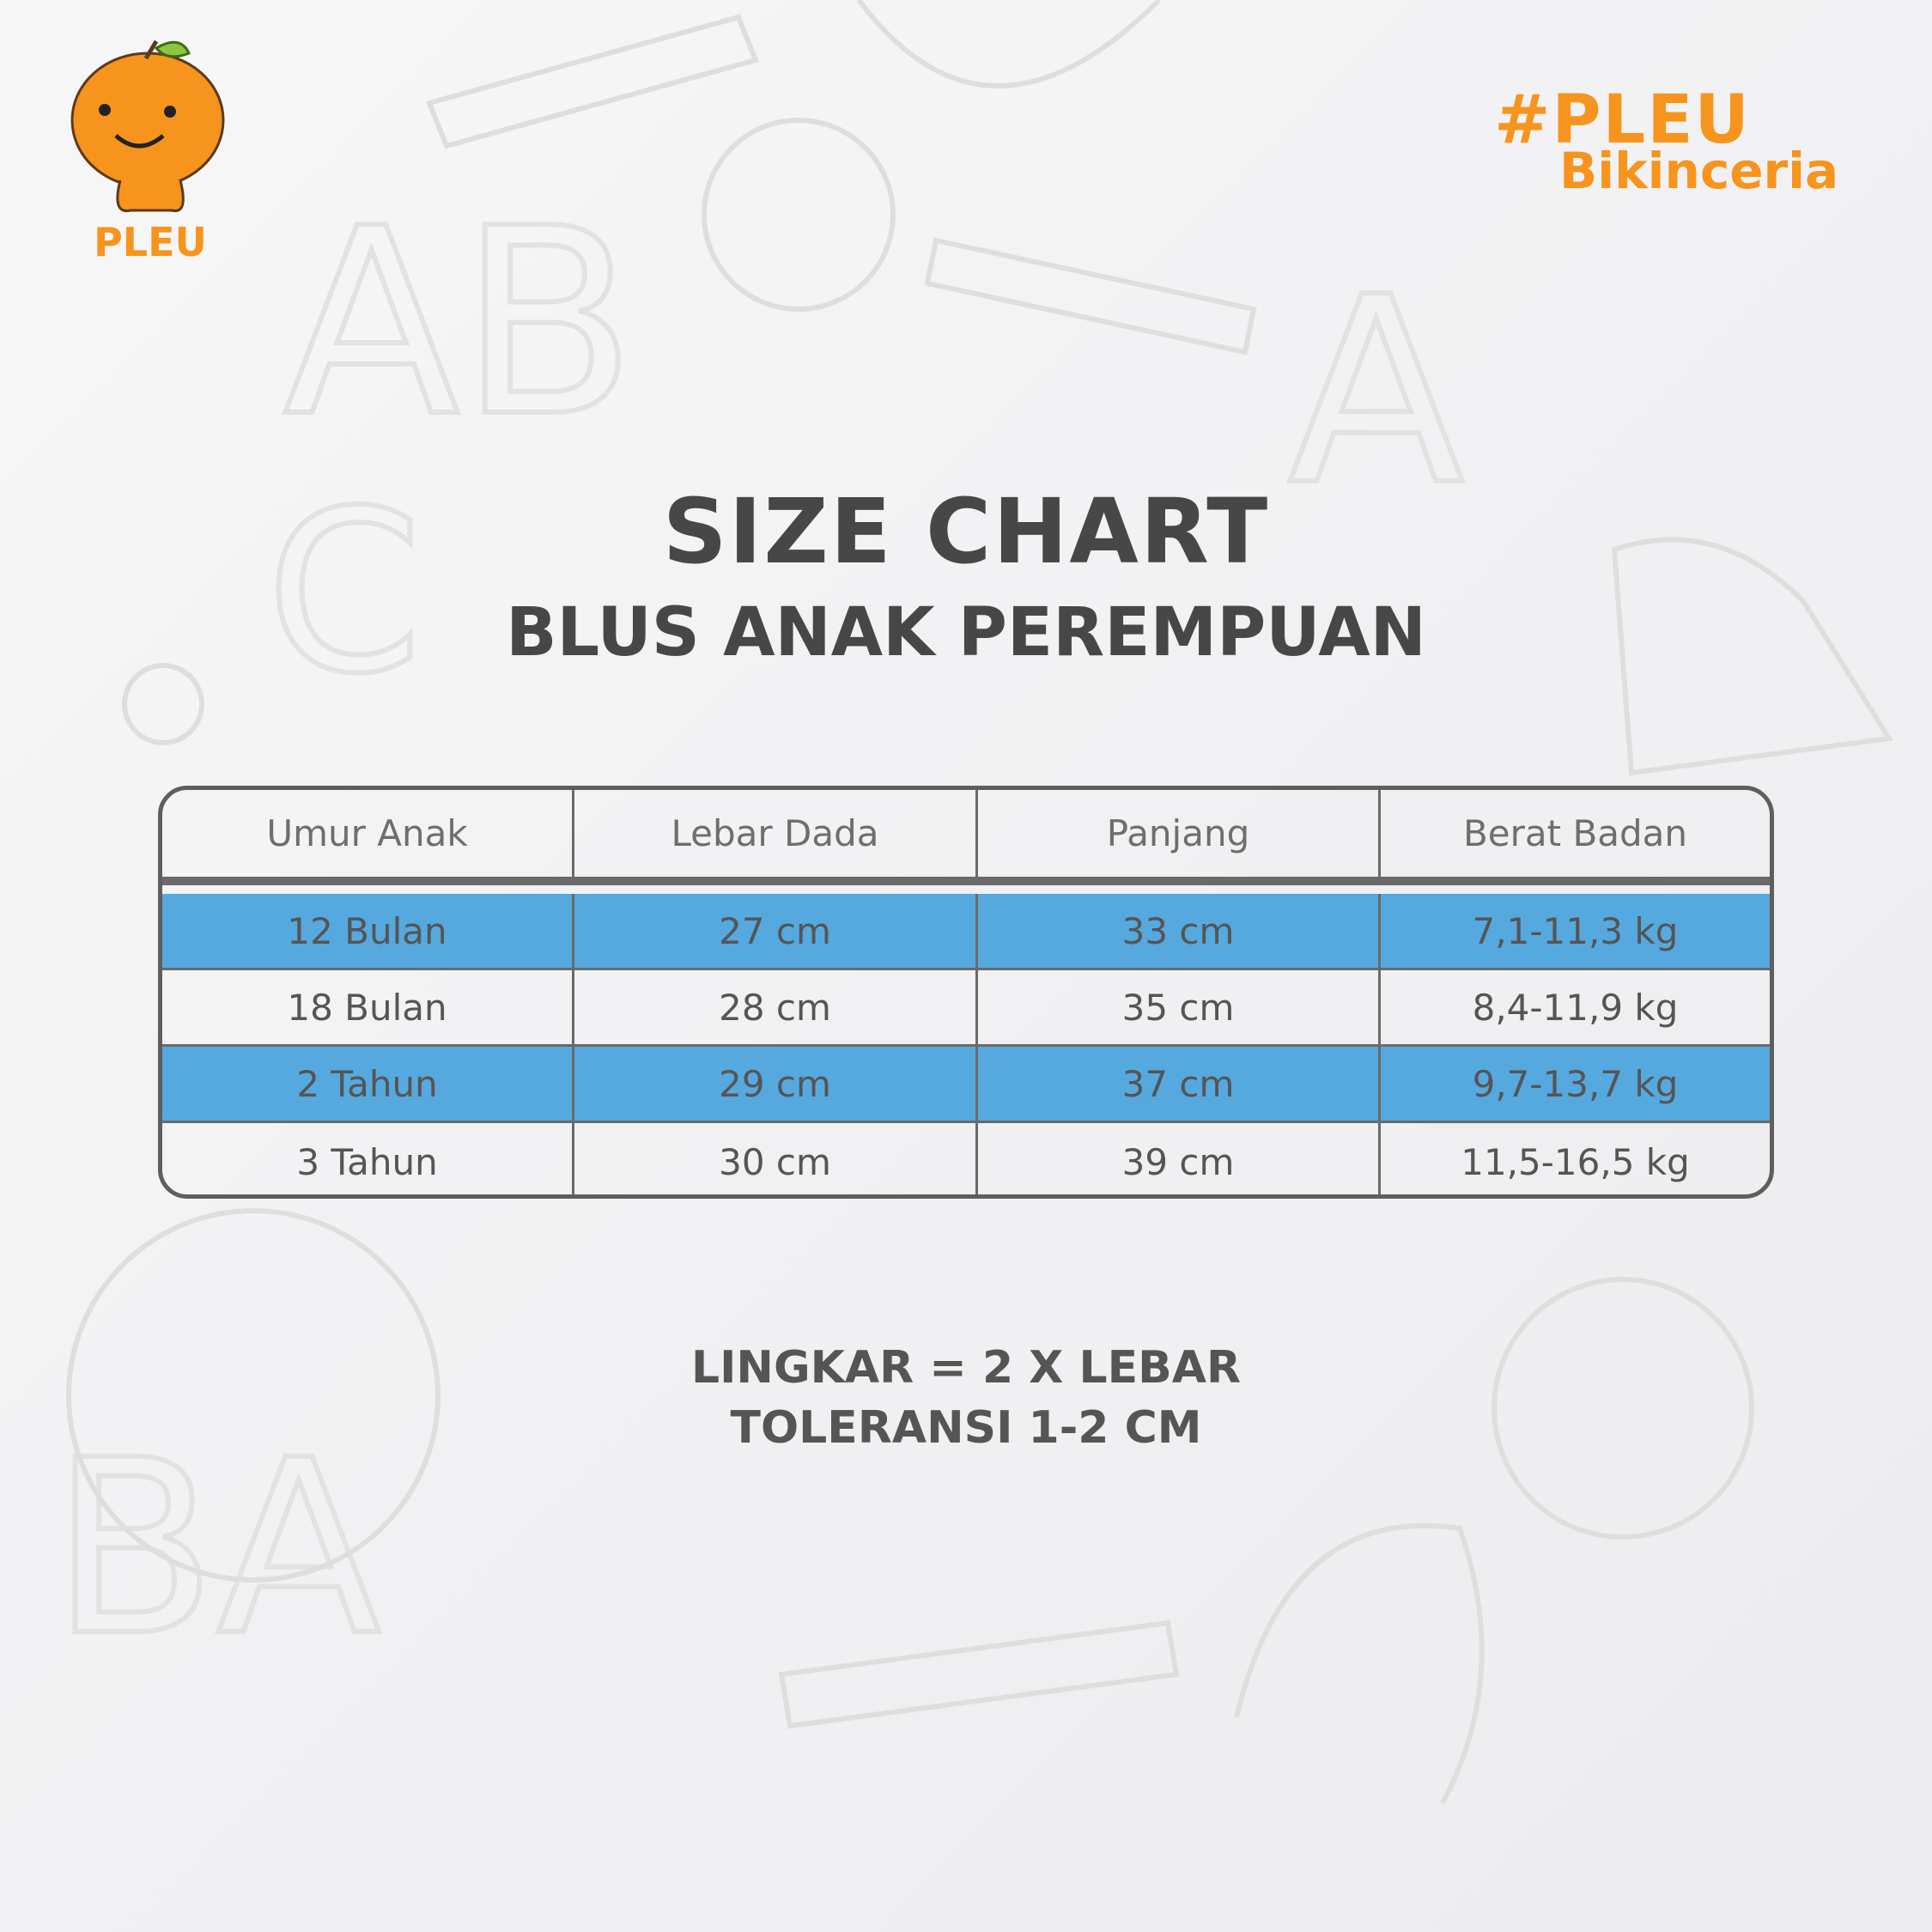  I want to click on note-circumference: LINGKAR = 2 X LEBAR, so click(966, 1368).